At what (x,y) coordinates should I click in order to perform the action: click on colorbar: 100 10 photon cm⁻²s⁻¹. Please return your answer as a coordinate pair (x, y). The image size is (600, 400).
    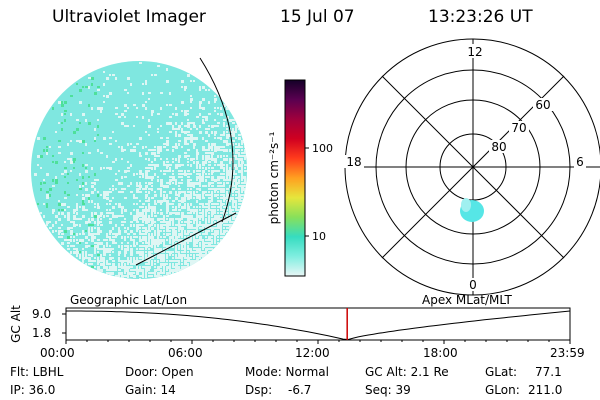
    Looking at the image, I should click on (300, 178).